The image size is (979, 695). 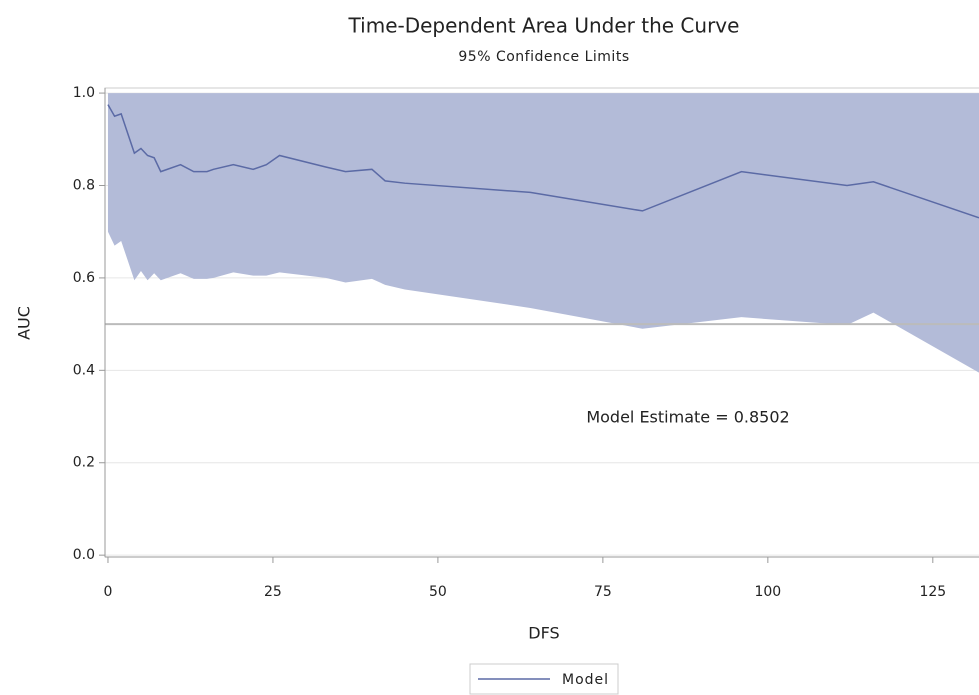 What do you see at coordinates (543, 161) in the screenshot?
I see `series-line` at bounding box center [543, 161].